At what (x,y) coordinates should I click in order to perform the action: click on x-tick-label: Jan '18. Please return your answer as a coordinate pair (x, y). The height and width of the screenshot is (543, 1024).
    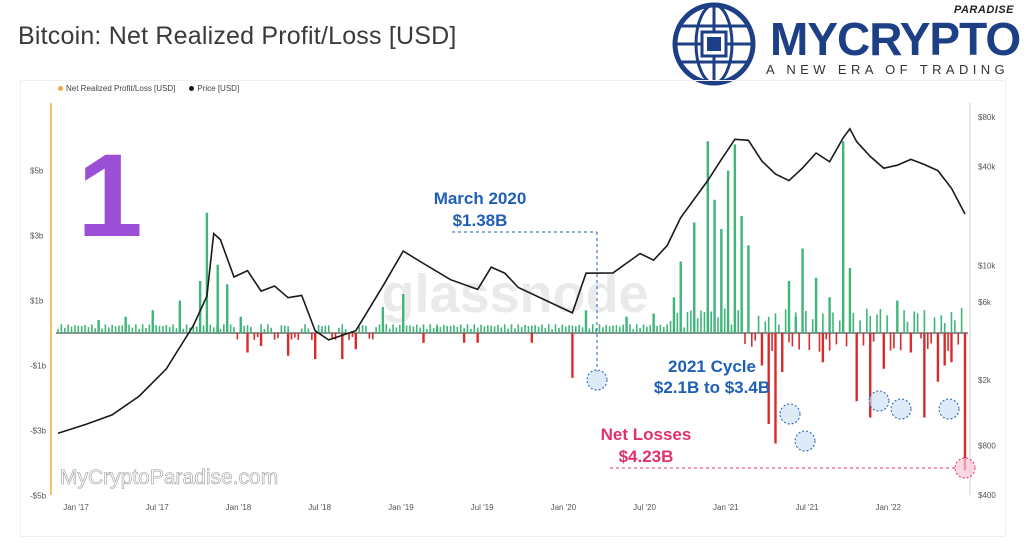
    Looking at the image, I should click on (239, 507).